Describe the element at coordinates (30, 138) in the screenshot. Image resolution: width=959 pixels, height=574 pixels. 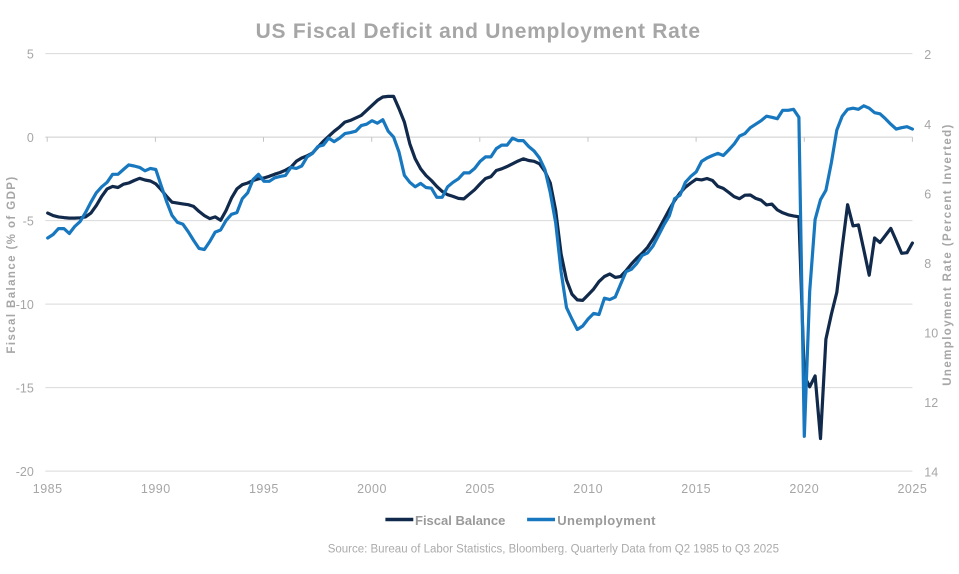
I see `svg-text: 0` at that location.